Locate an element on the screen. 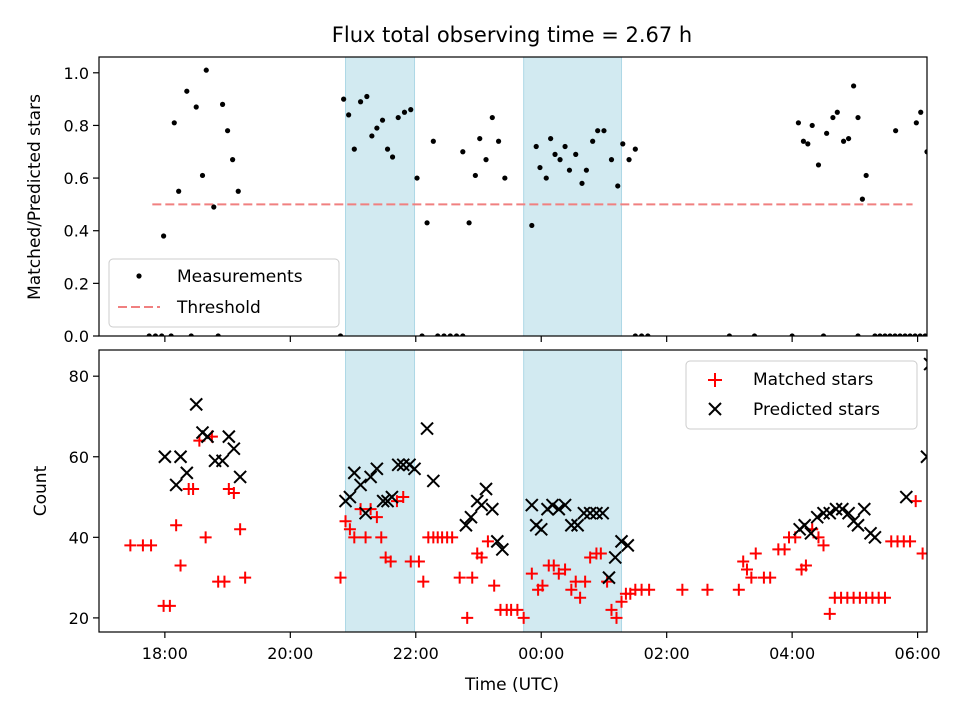 The image size is (960, 720). x-tick-label: 04:00 is located at coordinates (792, 653).